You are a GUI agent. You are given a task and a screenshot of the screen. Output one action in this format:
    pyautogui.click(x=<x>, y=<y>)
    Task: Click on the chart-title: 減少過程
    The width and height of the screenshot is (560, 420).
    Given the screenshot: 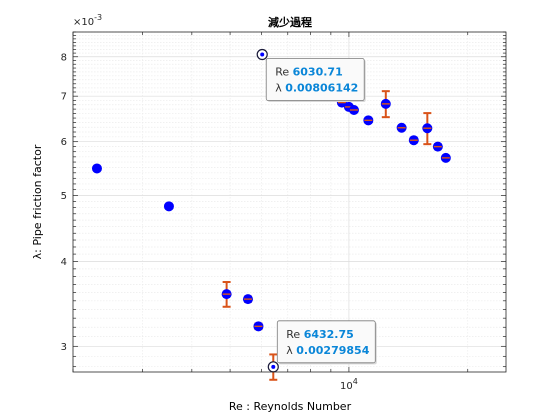 What is the action you would take?
    pyautogui.click(x=290, y=22)
    